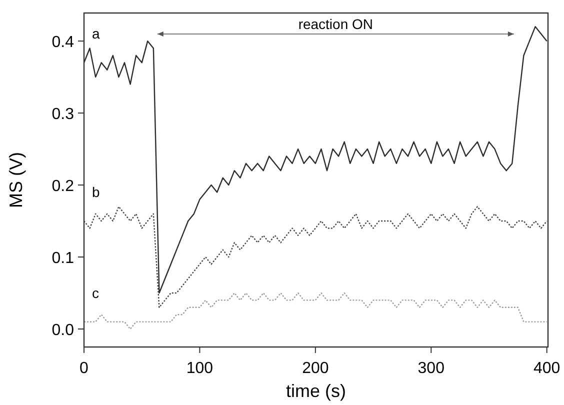 The height and width of the screenshot is (405, 564). What do you see at coordinates (63, 331) in the screenshot?
I see `y-tick-label: 0.0` at bounding box center [63, 331].